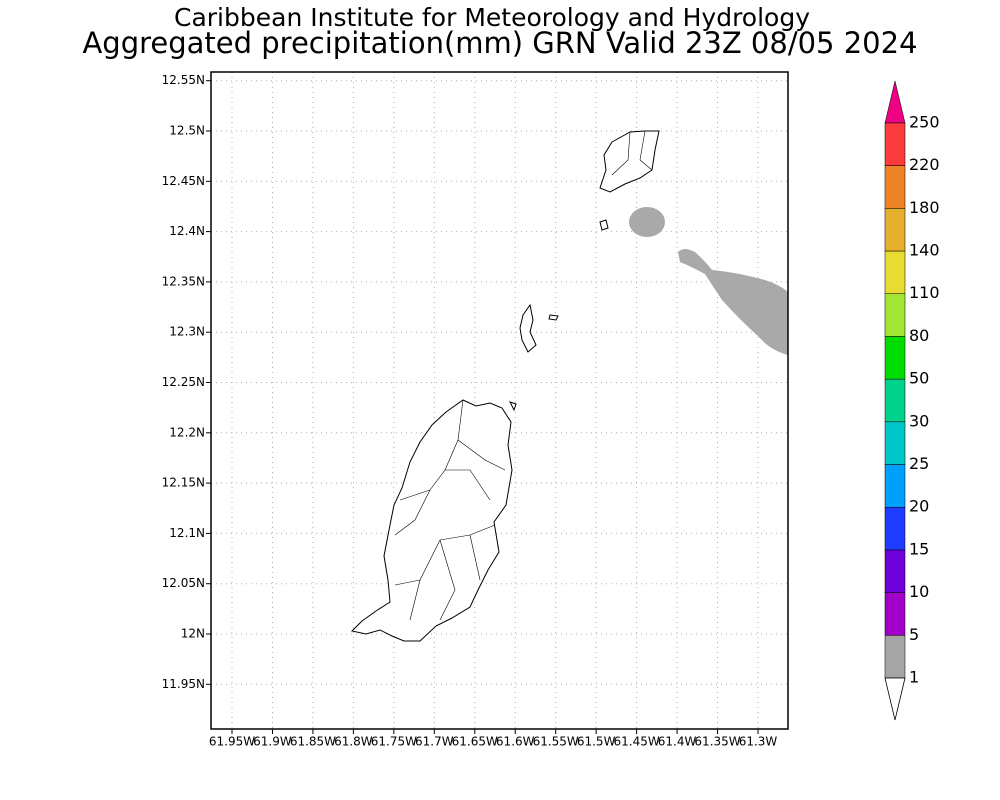  I want to click on colorbar-over, so click(895, 102).